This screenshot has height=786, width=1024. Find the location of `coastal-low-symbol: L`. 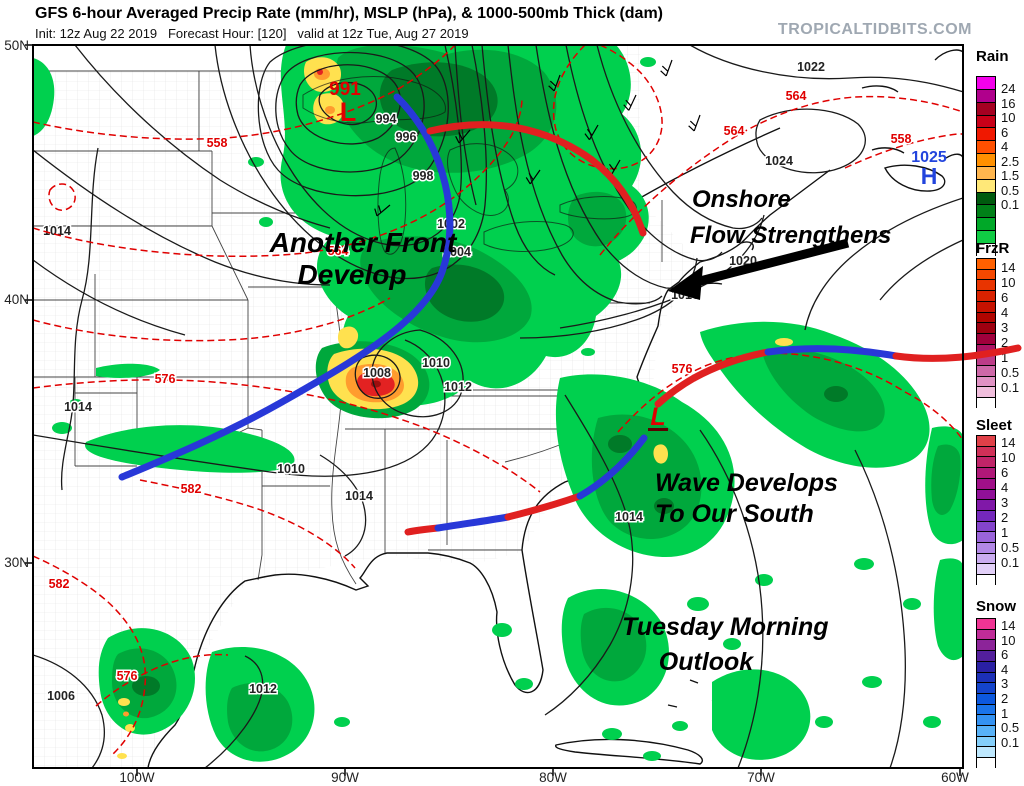

coastal-low-symbol: L is located at coordinates (657, 417).